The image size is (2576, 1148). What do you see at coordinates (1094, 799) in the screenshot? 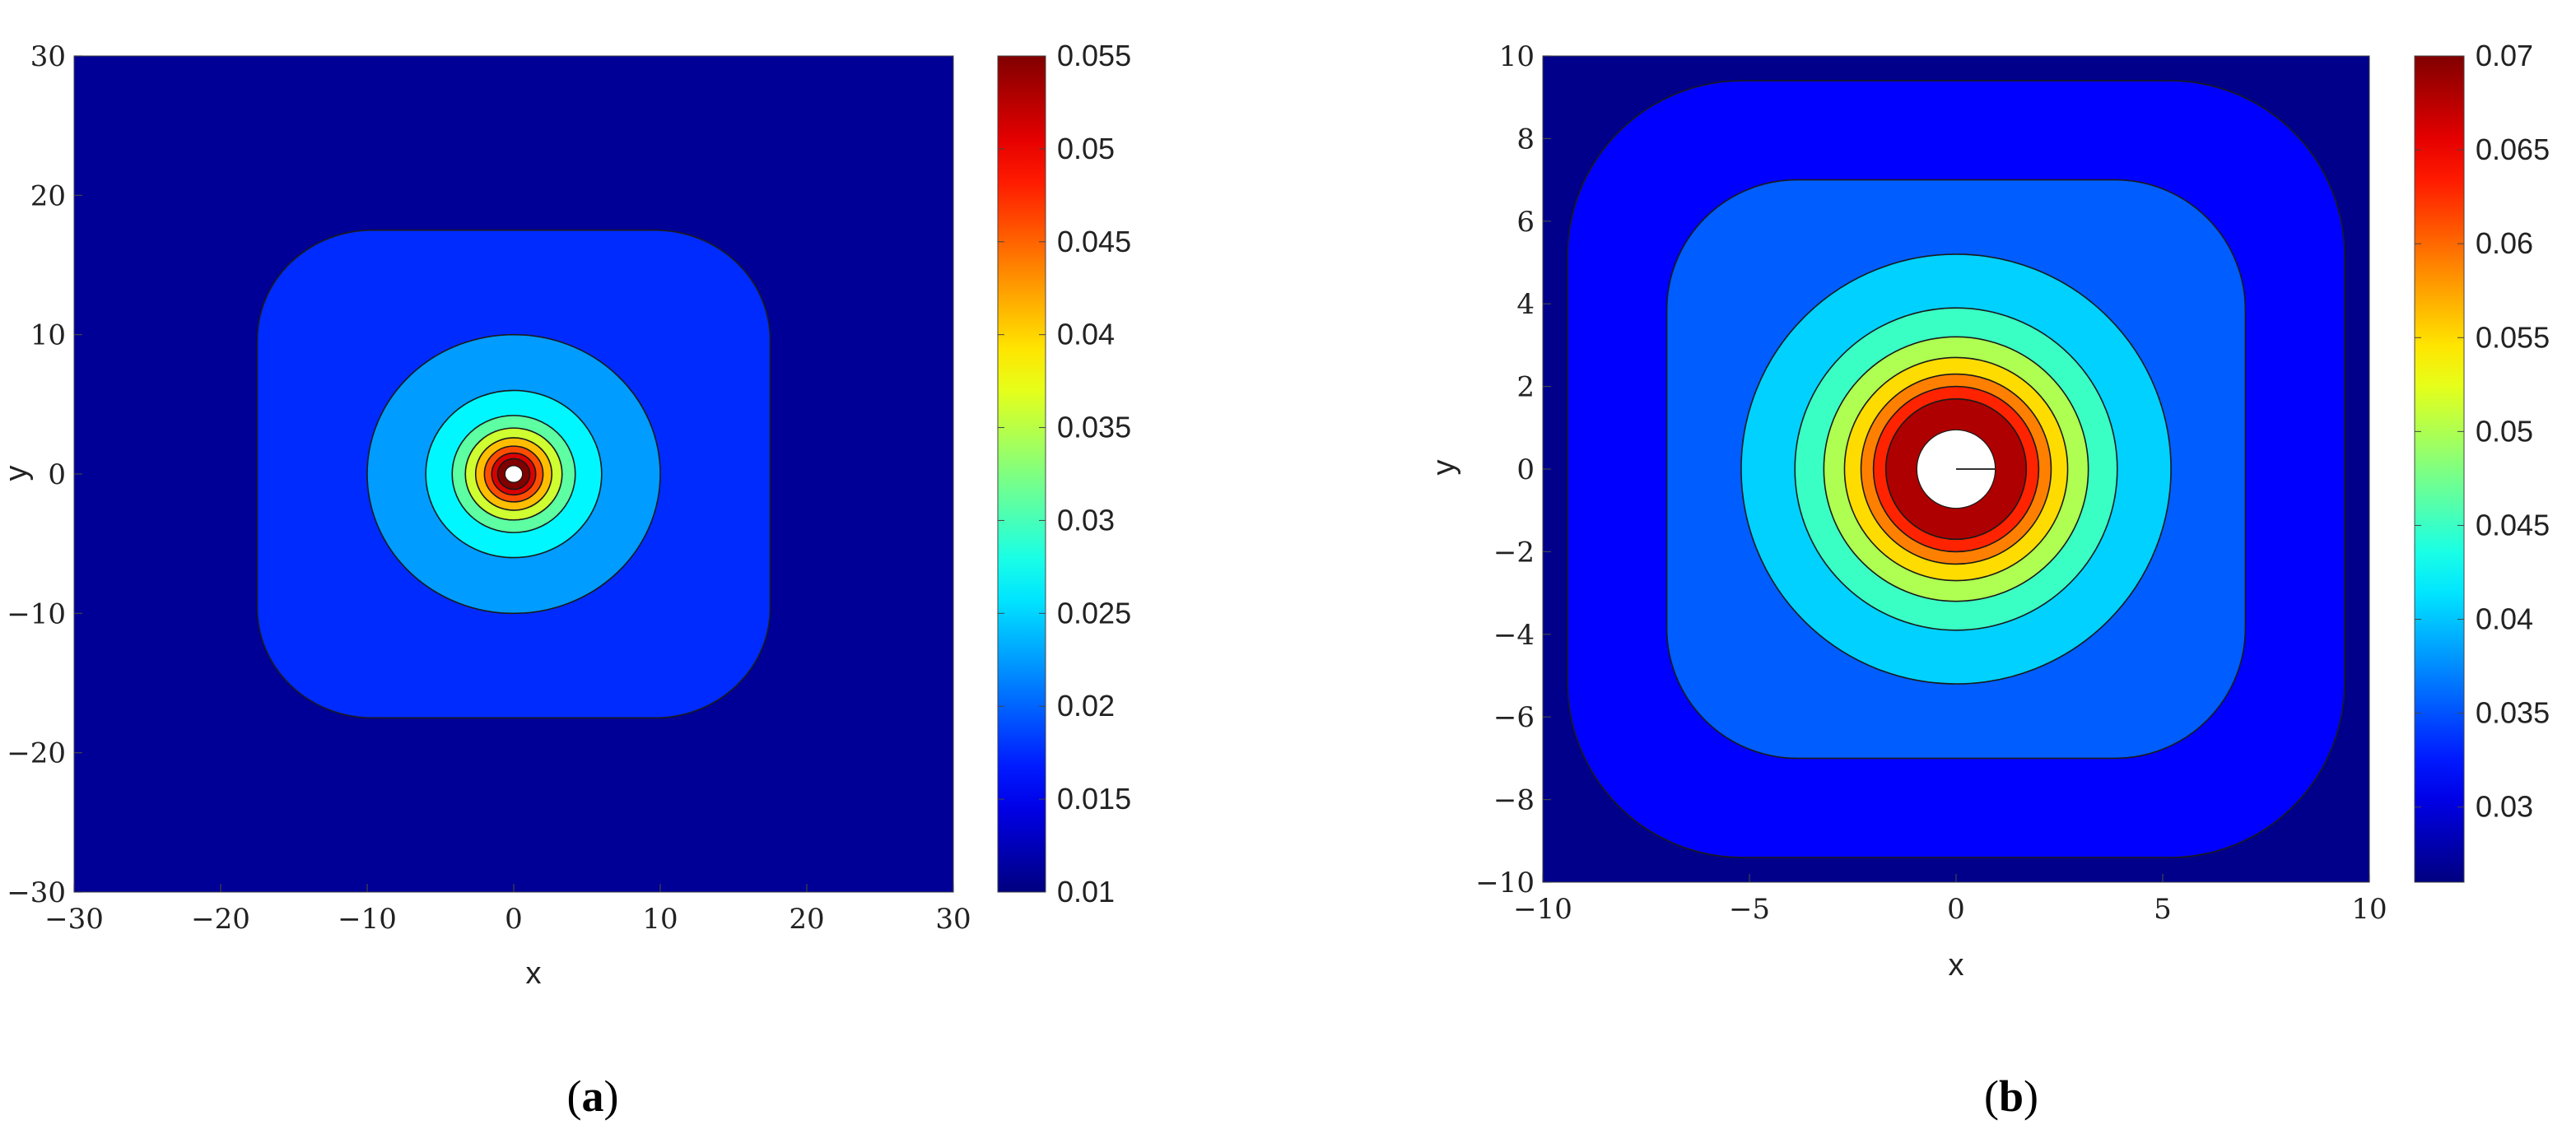
I see `colorbar-tick-label: 0.015` at bounding box center [1094, 799].